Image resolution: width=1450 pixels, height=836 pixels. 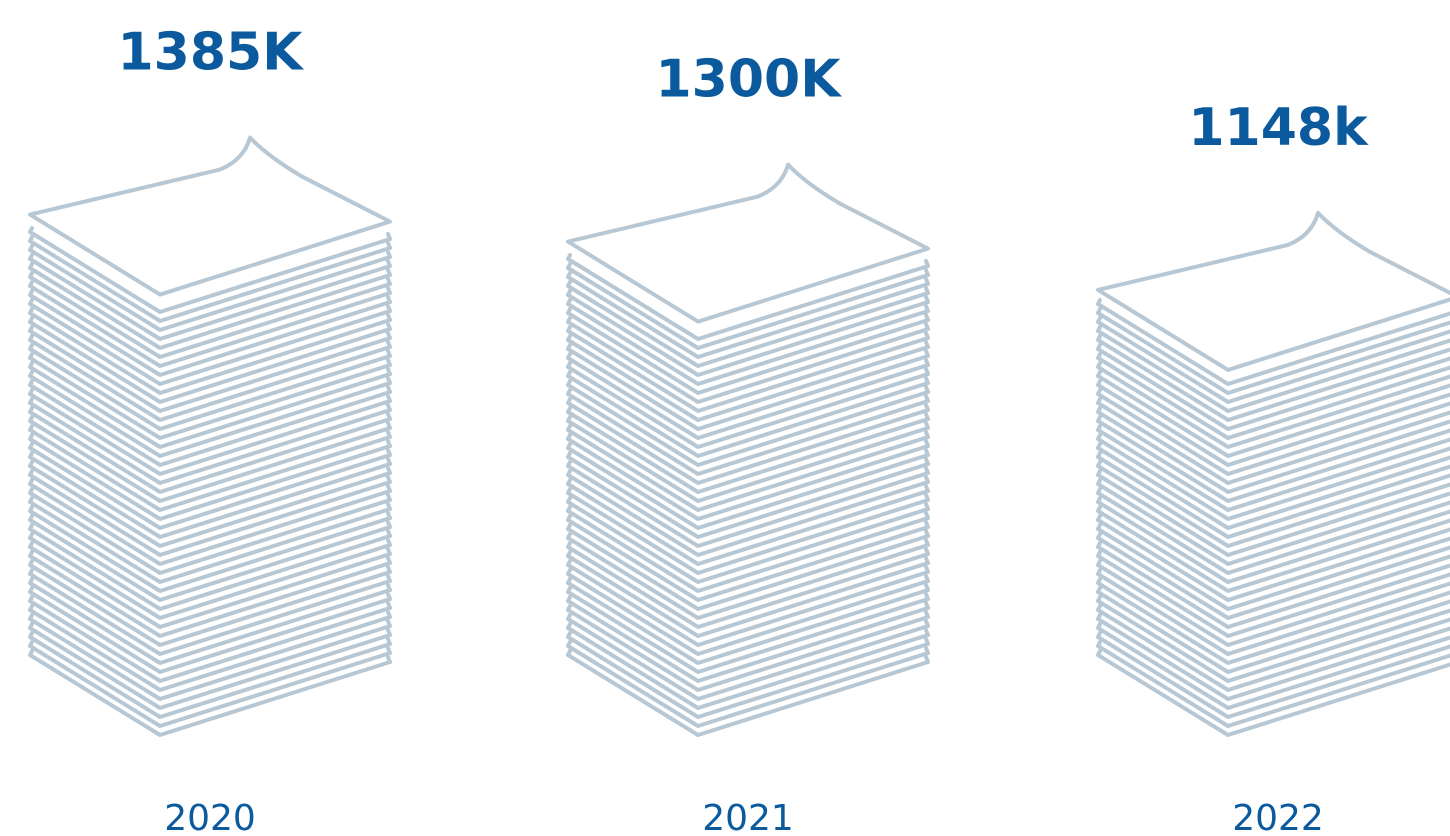 What do you see at coordinates (748, 80) in the screenshot?
I see `value-label: 1300K` at bounding box center [748, 80].